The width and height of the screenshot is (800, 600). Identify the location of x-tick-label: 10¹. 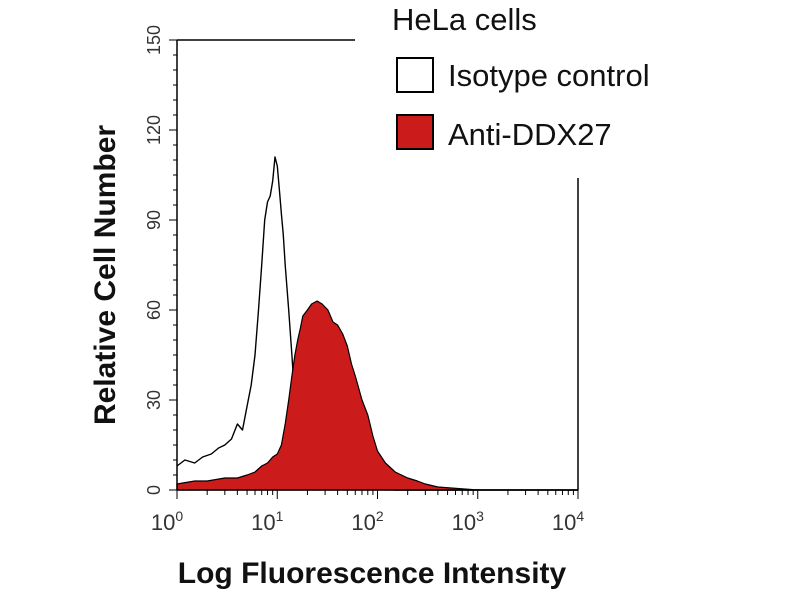
(267, 521).